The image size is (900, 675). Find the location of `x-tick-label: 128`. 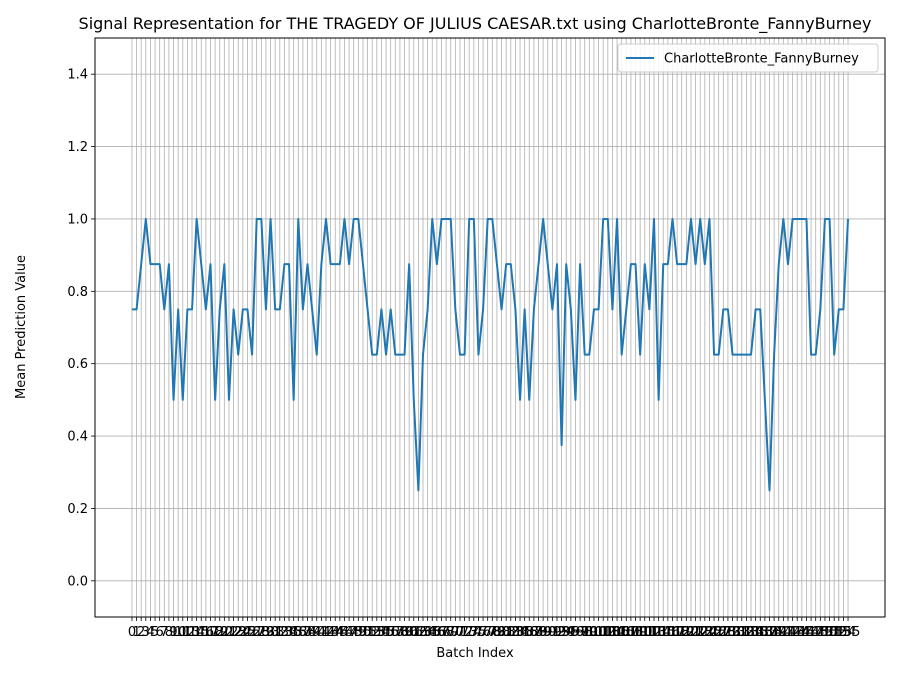

x-tick-label: 128 is located at coordinates (723, 632).